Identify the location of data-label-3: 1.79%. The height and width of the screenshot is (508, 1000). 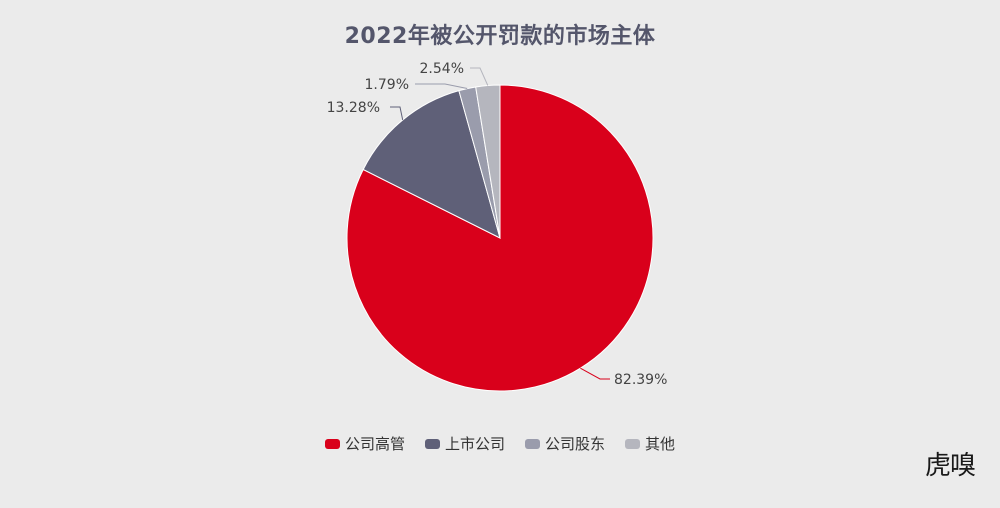
(387, 85).